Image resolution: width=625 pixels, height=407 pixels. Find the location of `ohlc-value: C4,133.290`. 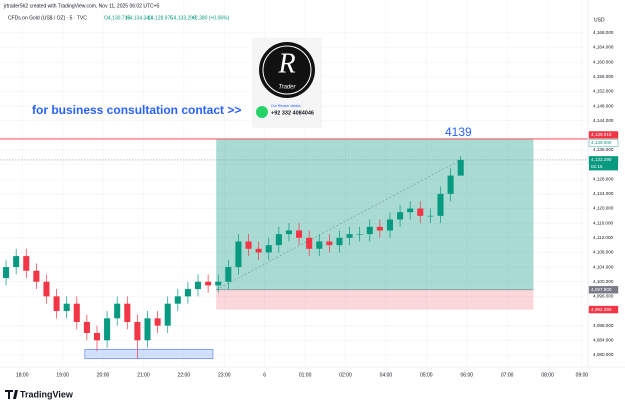

ohlc-value: C4,133.290 is located at coordinates (183, 18).